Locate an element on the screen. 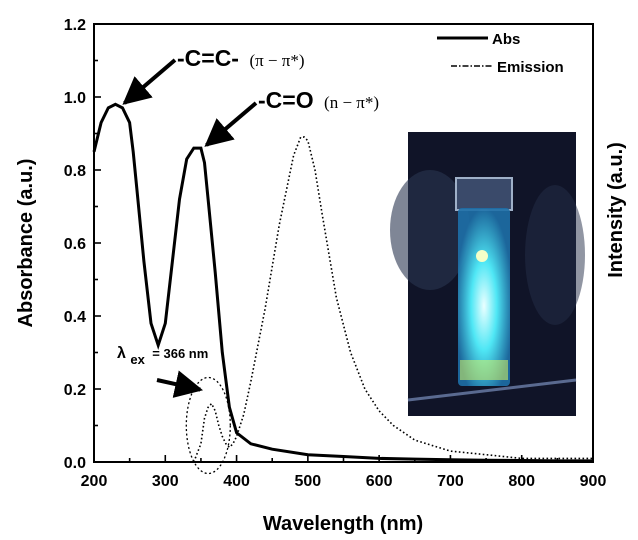  y-tick-labels: 0.0 0.2 0.4 0.6 0.8 1.0 1.2 is located at coordinates (75, 244).